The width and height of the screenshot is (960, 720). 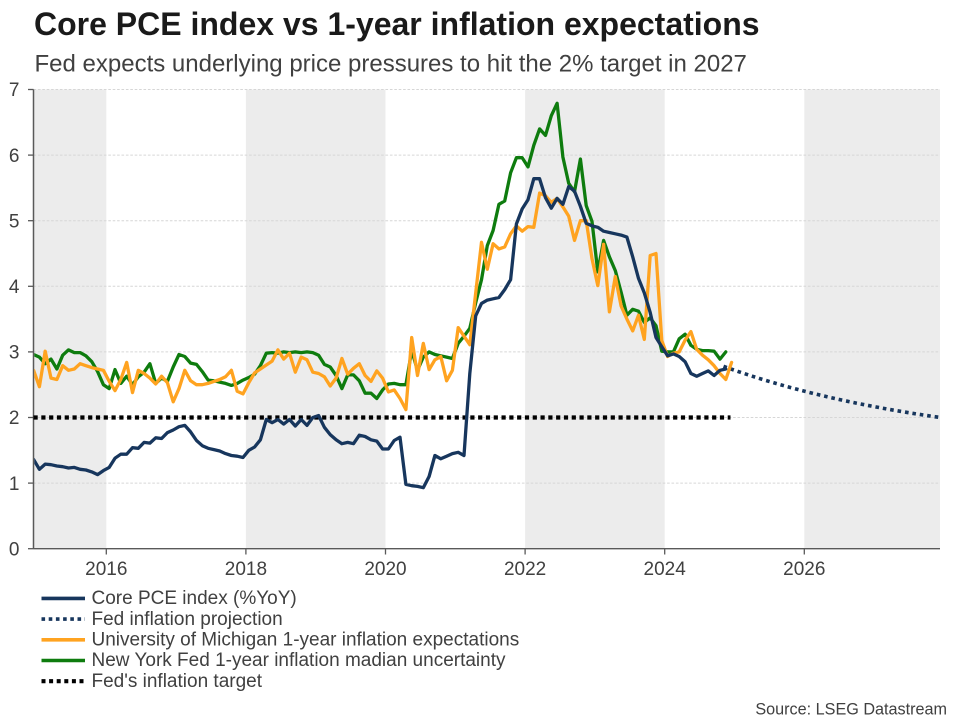 What do you see at coordinates (14, 90) in the screenshot?
I see `svg-text: 7` at bounding box center [14, 90].